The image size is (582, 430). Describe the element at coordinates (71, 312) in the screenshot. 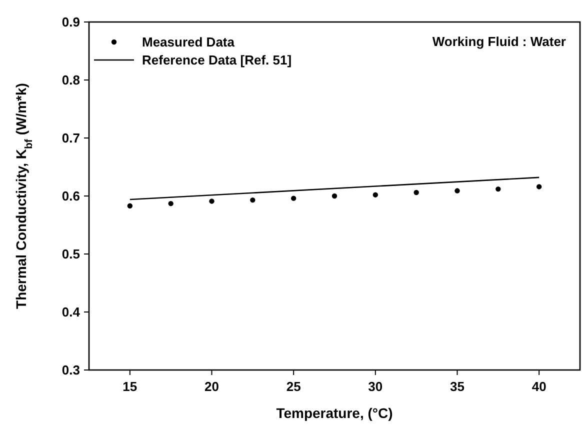

I see `y-tick-label: 0.4` at that location.